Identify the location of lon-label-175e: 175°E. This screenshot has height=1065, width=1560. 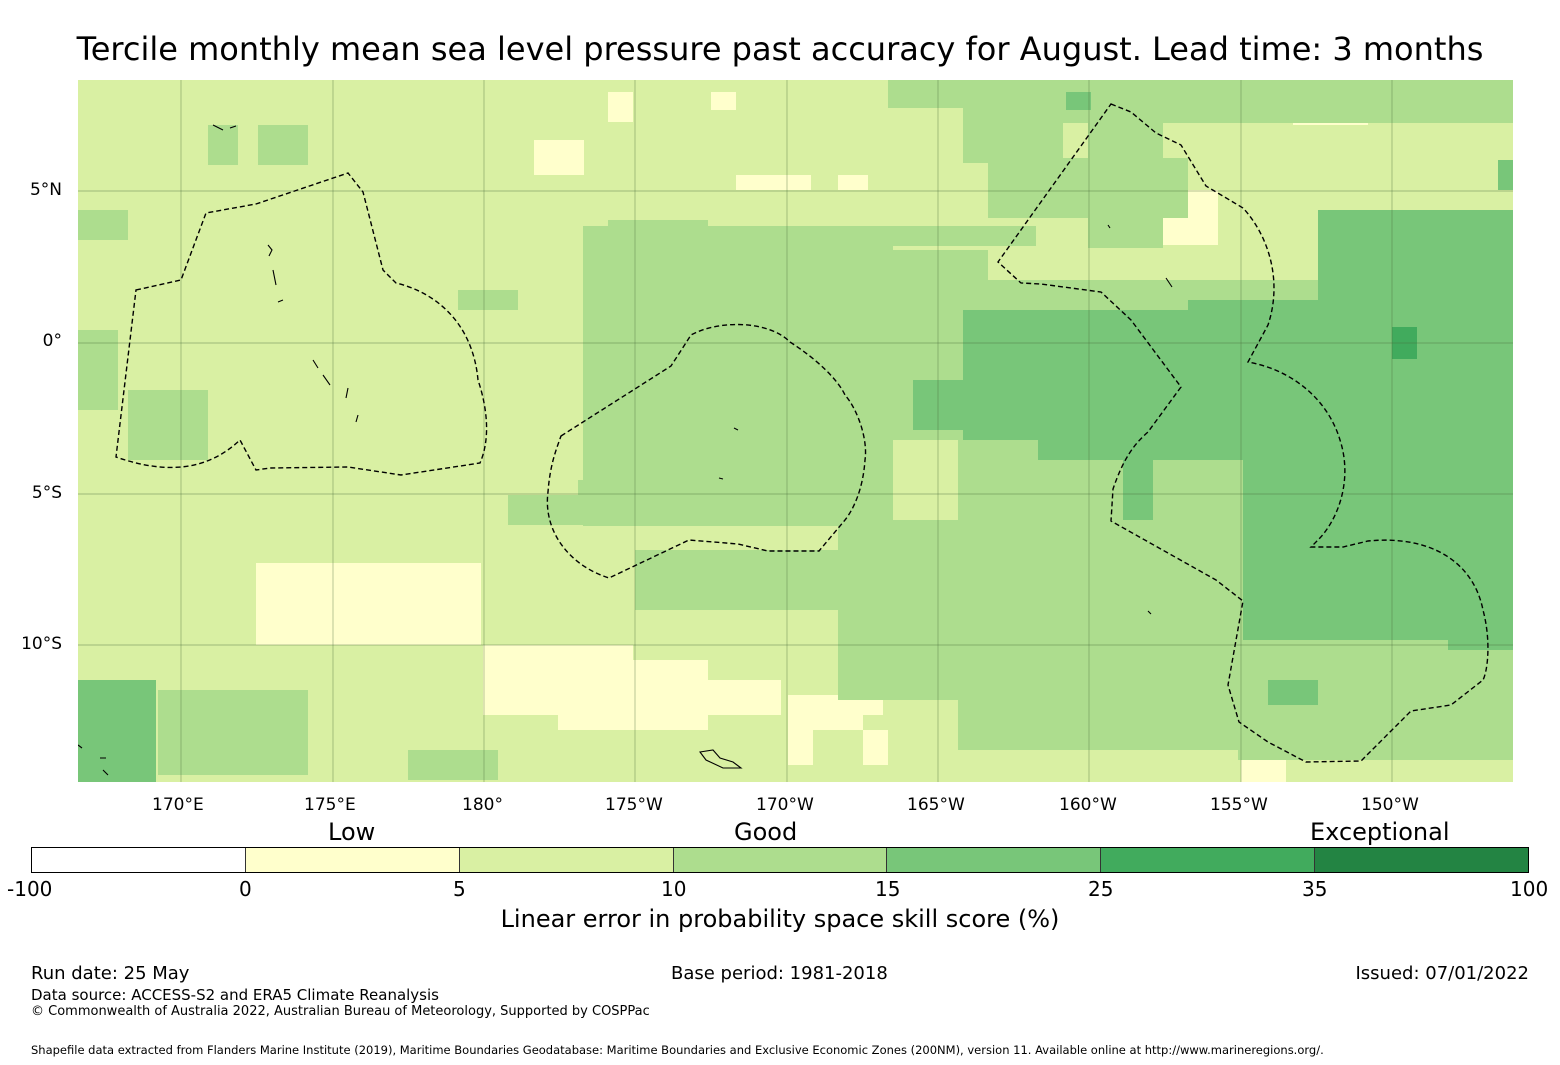
(330, 805).